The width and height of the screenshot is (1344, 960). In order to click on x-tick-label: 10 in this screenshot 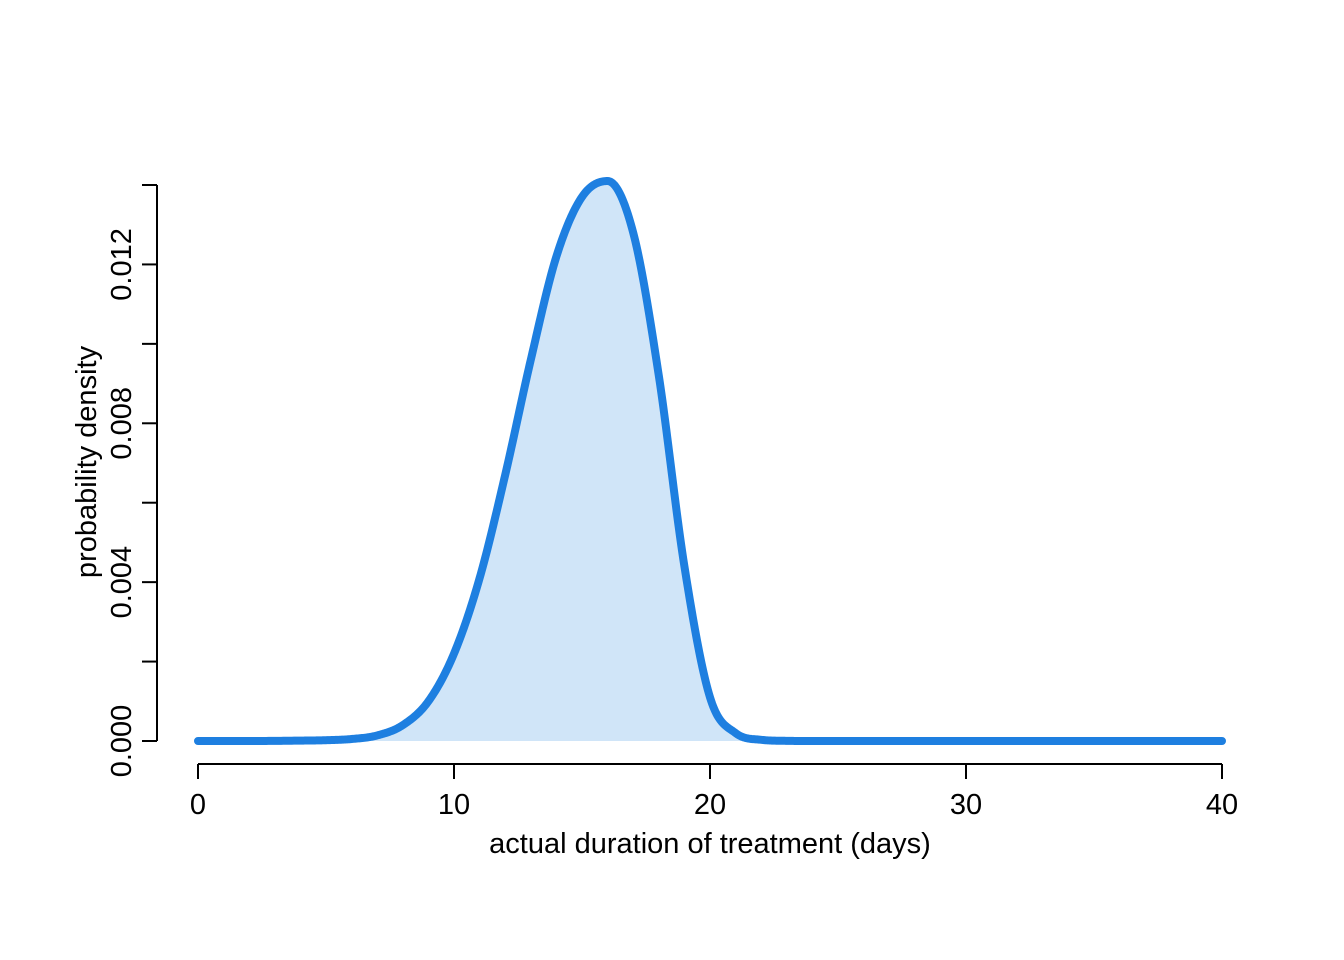, I will do `click(454, 805)`.